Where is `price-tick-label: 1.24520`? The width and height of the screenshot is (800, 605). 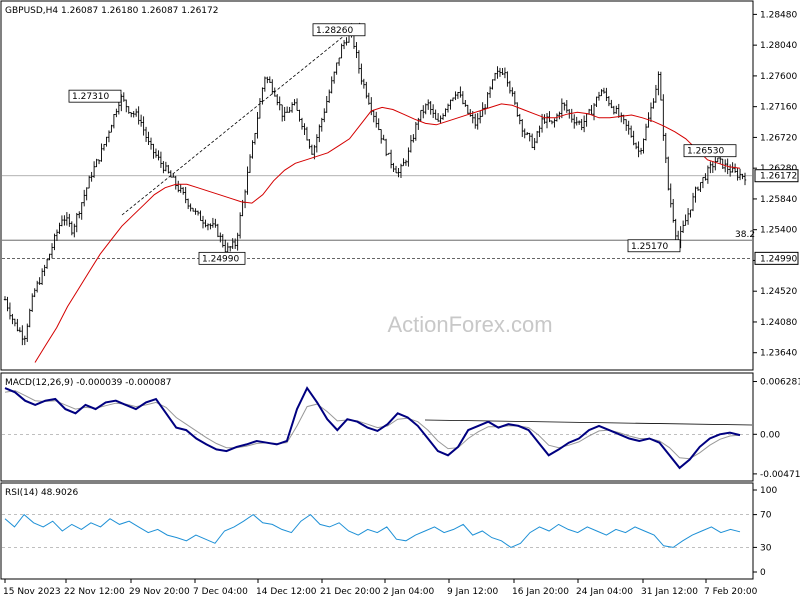 price-tick-label: 1.24520 is located at coordinates (778, 292).